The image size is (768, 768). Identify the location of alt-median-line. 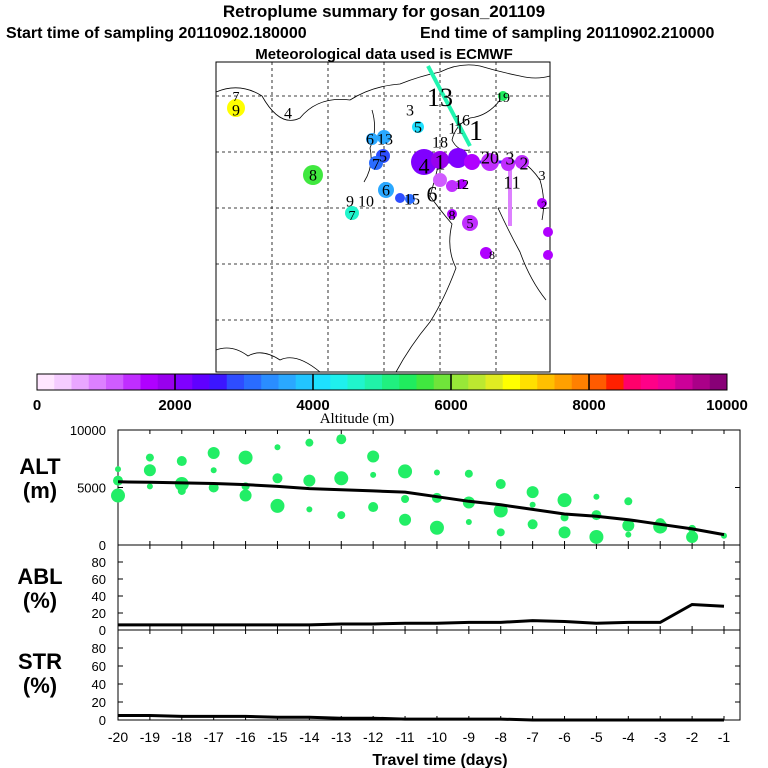
(421, 508).